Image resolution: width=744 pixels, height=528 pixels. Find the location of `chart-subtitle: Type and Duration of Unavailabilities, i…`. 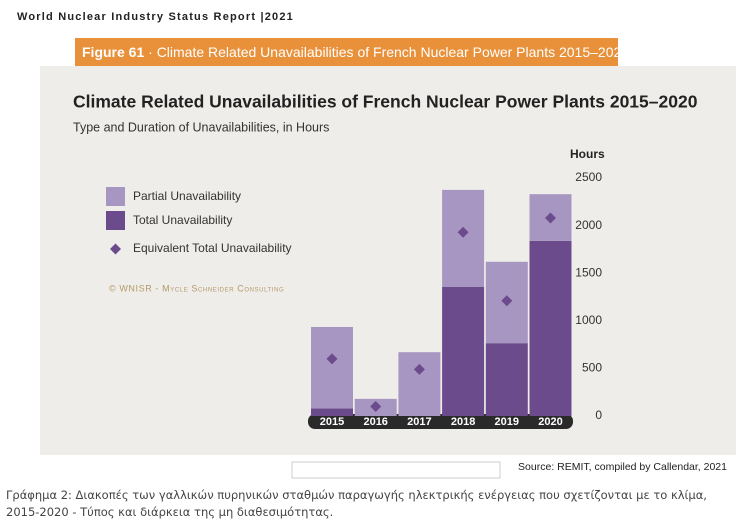

chart-subtitle: Type and Duration of Unavailabilities, i… is located at coordinates (201, 127).